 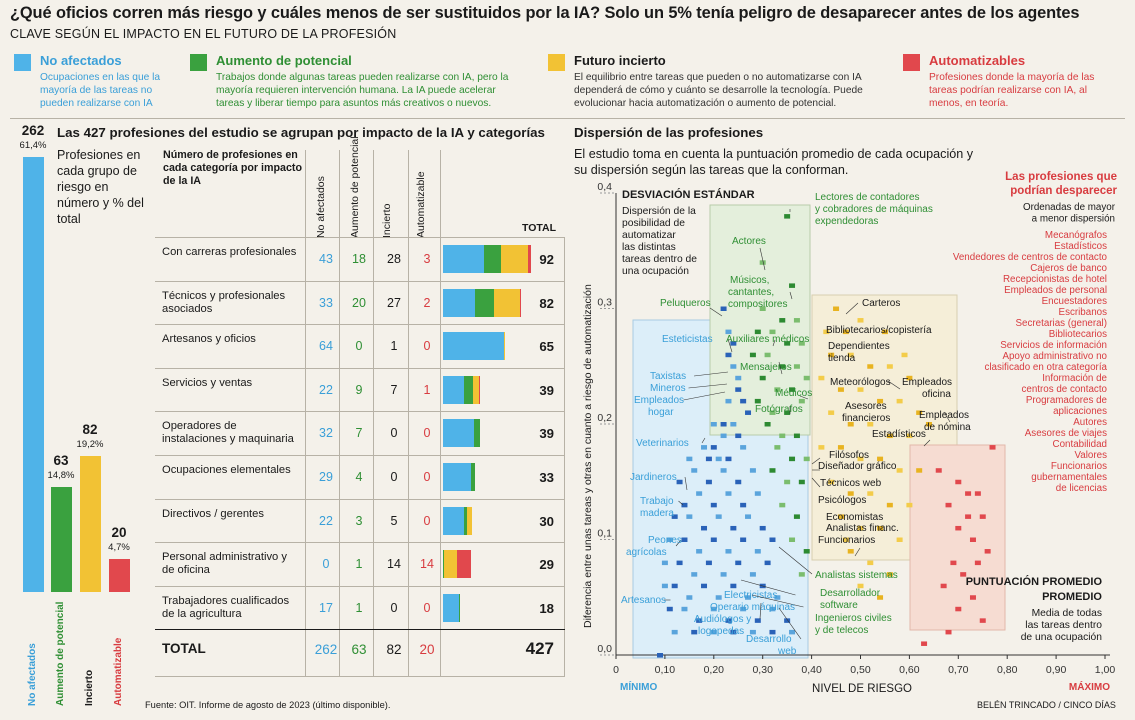 What do you see at coordinates (749, 241) in the screenshot?
I see `occupation-label: Actores` at bounding box center [749, 241].